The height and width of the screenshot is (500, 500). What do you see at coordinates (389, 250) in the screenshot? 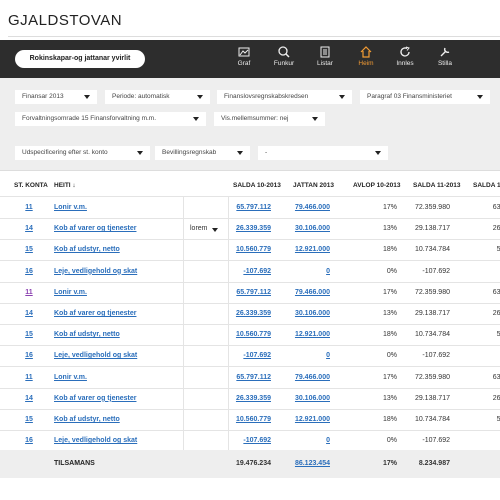
I see `cell-avlop: 18%` at bounding box center [389, 250].